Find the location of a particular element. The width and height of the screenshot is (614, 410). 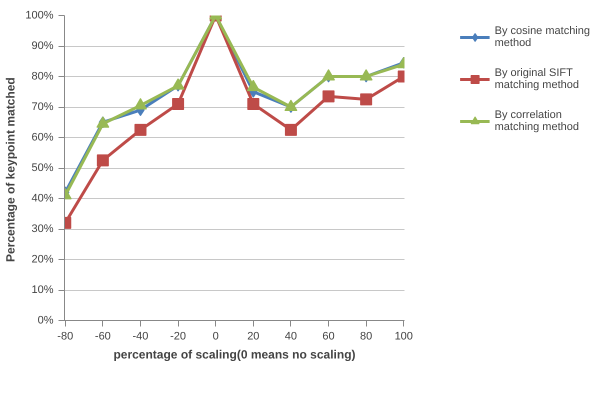

x-tick-label: 60 is located at coordinates (328, 336).